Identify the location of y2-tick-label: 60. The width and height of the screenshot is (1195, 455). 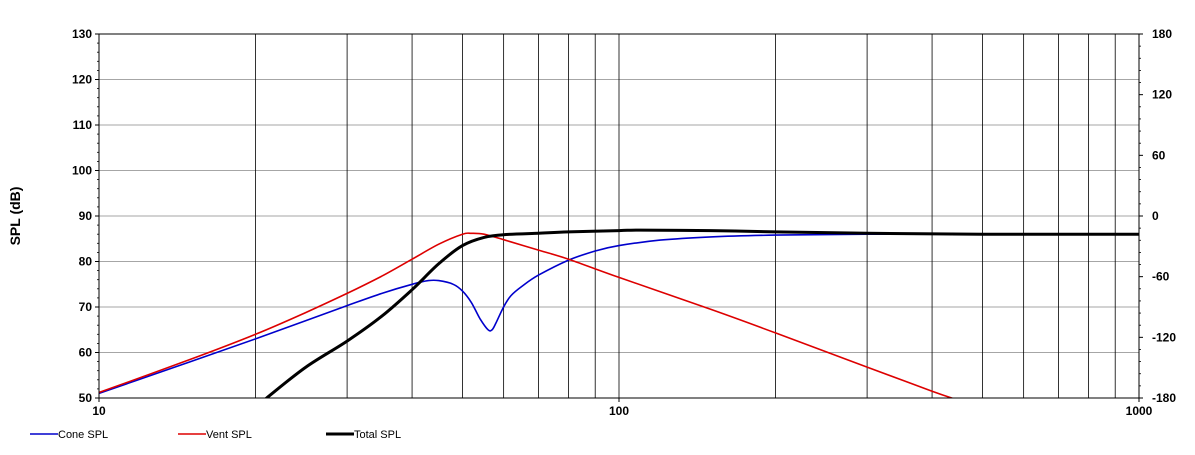
(1159, 155).